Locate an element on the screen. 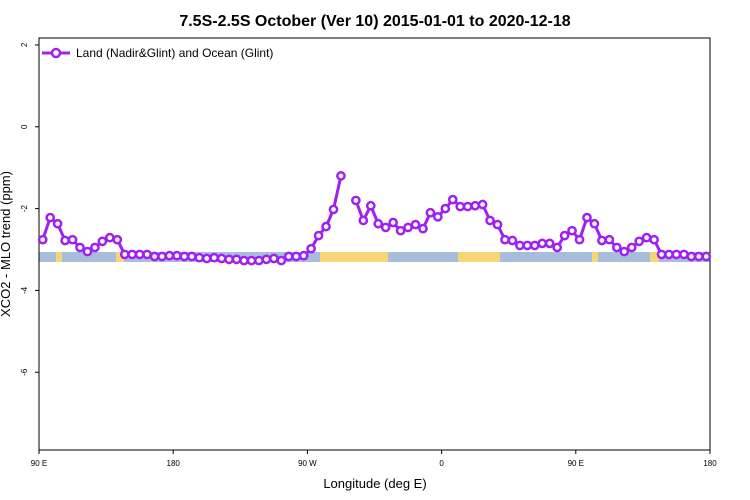 This screenshot has height=500, width=750. y-tick-label: -4 is located at coordinates (24, 290).